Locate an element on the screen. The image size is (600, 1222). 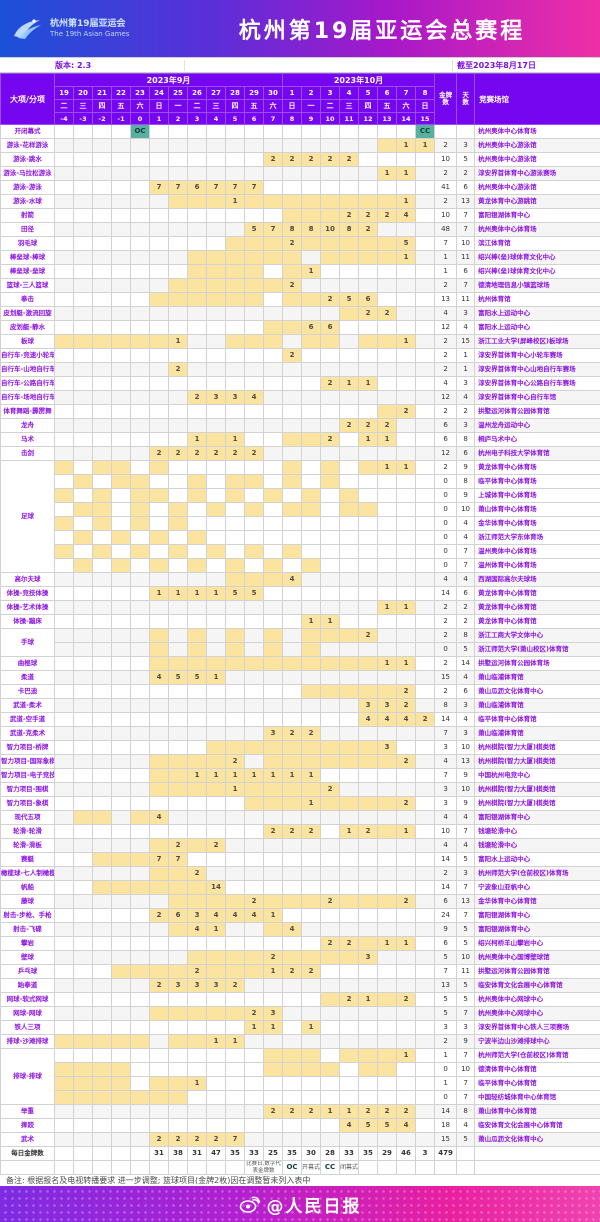
gold-count-cell: 1 is located at coordinates (446, 1056).